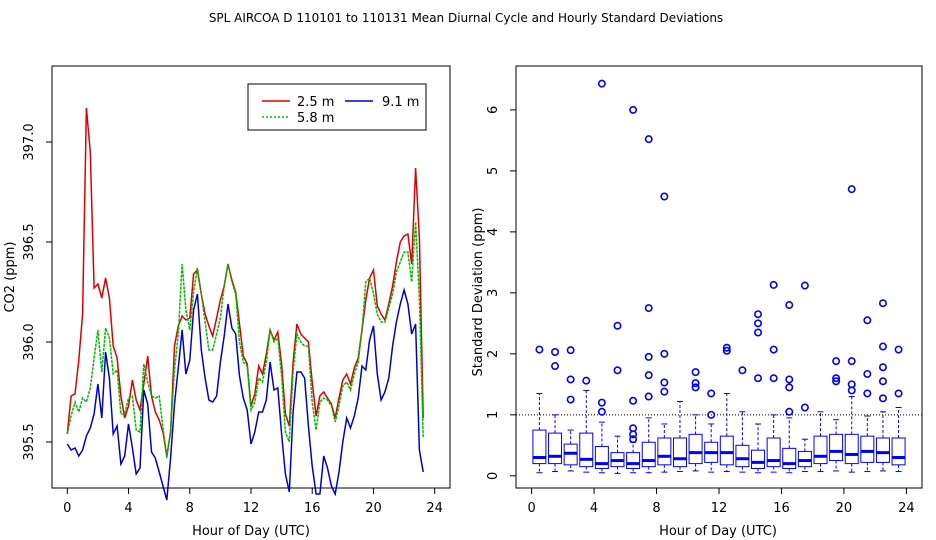 This screenshot has width=936, height=540. I want to click on x-tick-label: 12, so click(251, 508).